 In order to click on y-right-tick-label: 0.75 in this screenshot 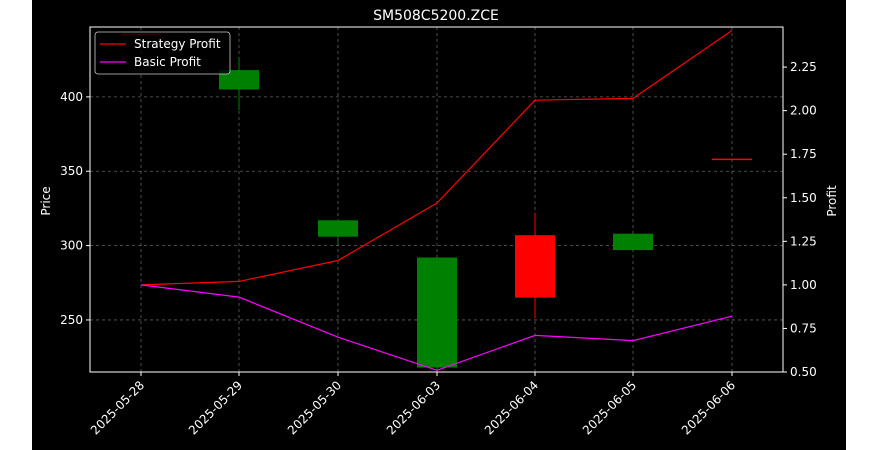, I will do `click(803, 328)`.